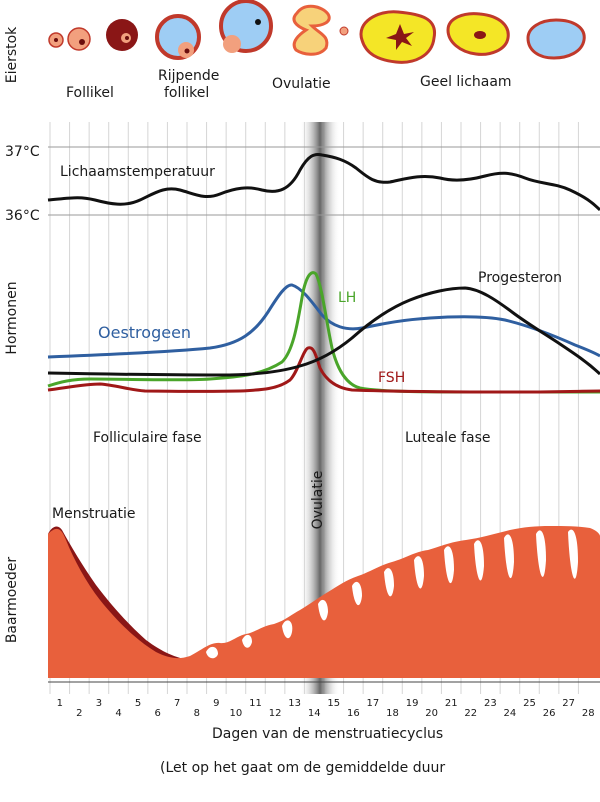 Image resolution: width=600 pixels, height=802 pixels. I want to click on day-tick-label: 14, so click(314, 713).